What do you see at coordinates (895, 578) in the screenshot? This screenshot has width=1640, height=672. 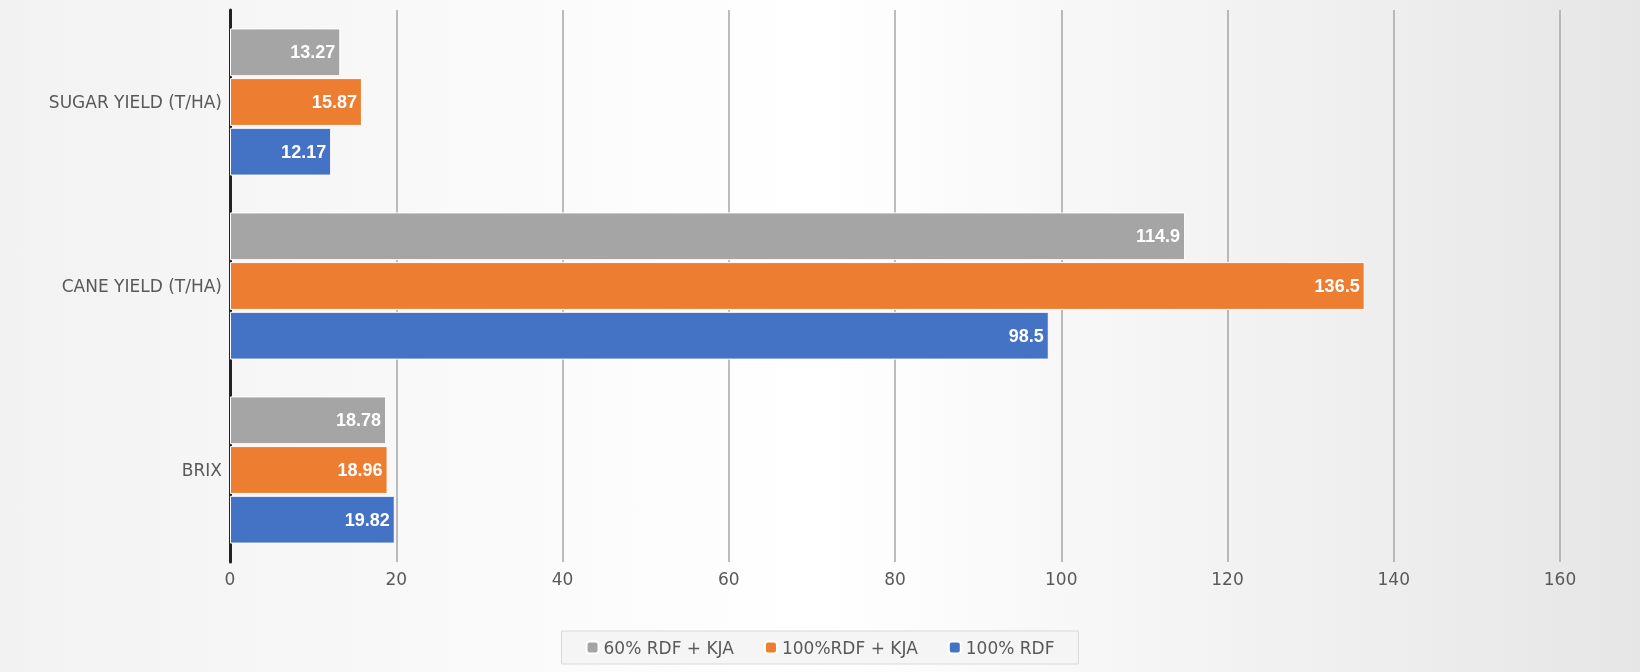 I see `x-tick-label: 80` at bounding box center [895, 578].